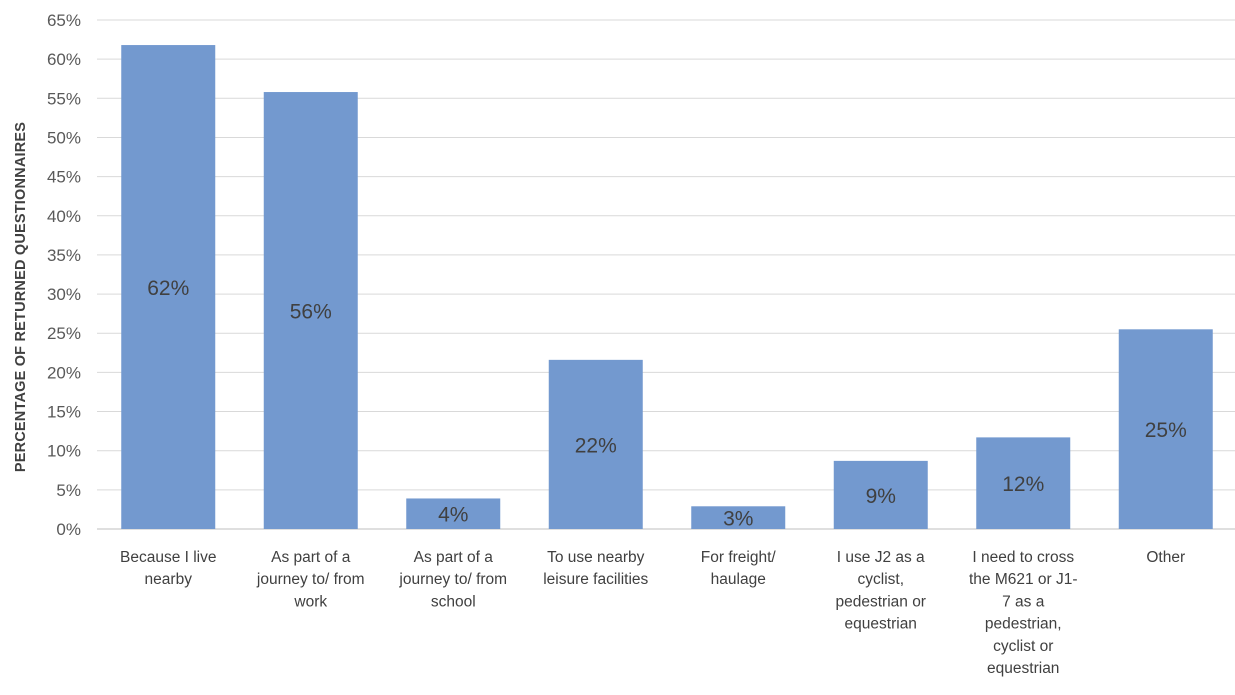 The height and width of the screenshot is (695, 1235). I want to click on data-label: 25%, so click(1166, 430).